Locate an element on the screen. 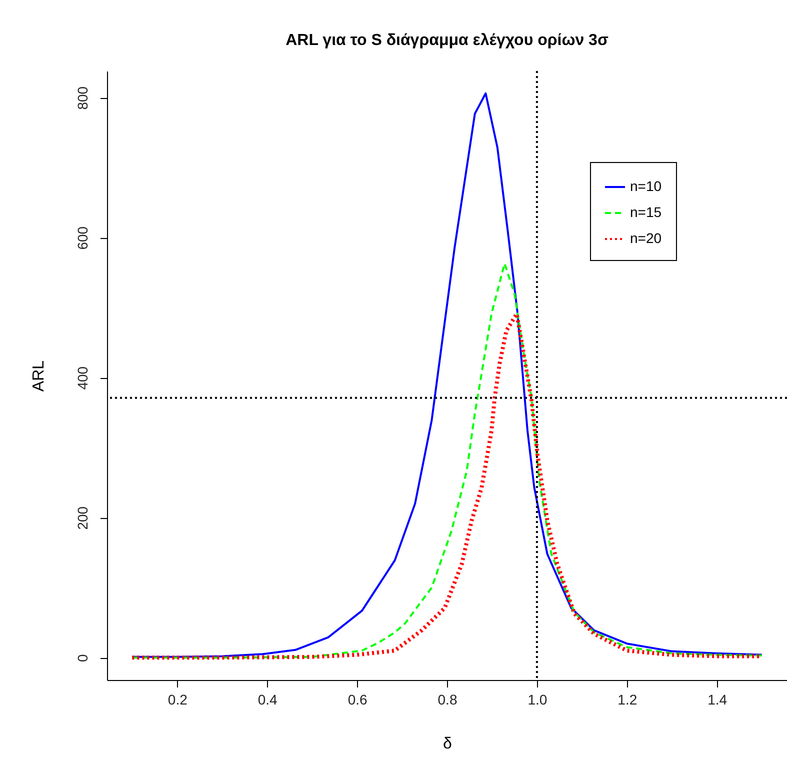  chart-title: ARL για το S διάγραμμα ελέγχου ορίων 3σ is located at coordinates (447, 40).